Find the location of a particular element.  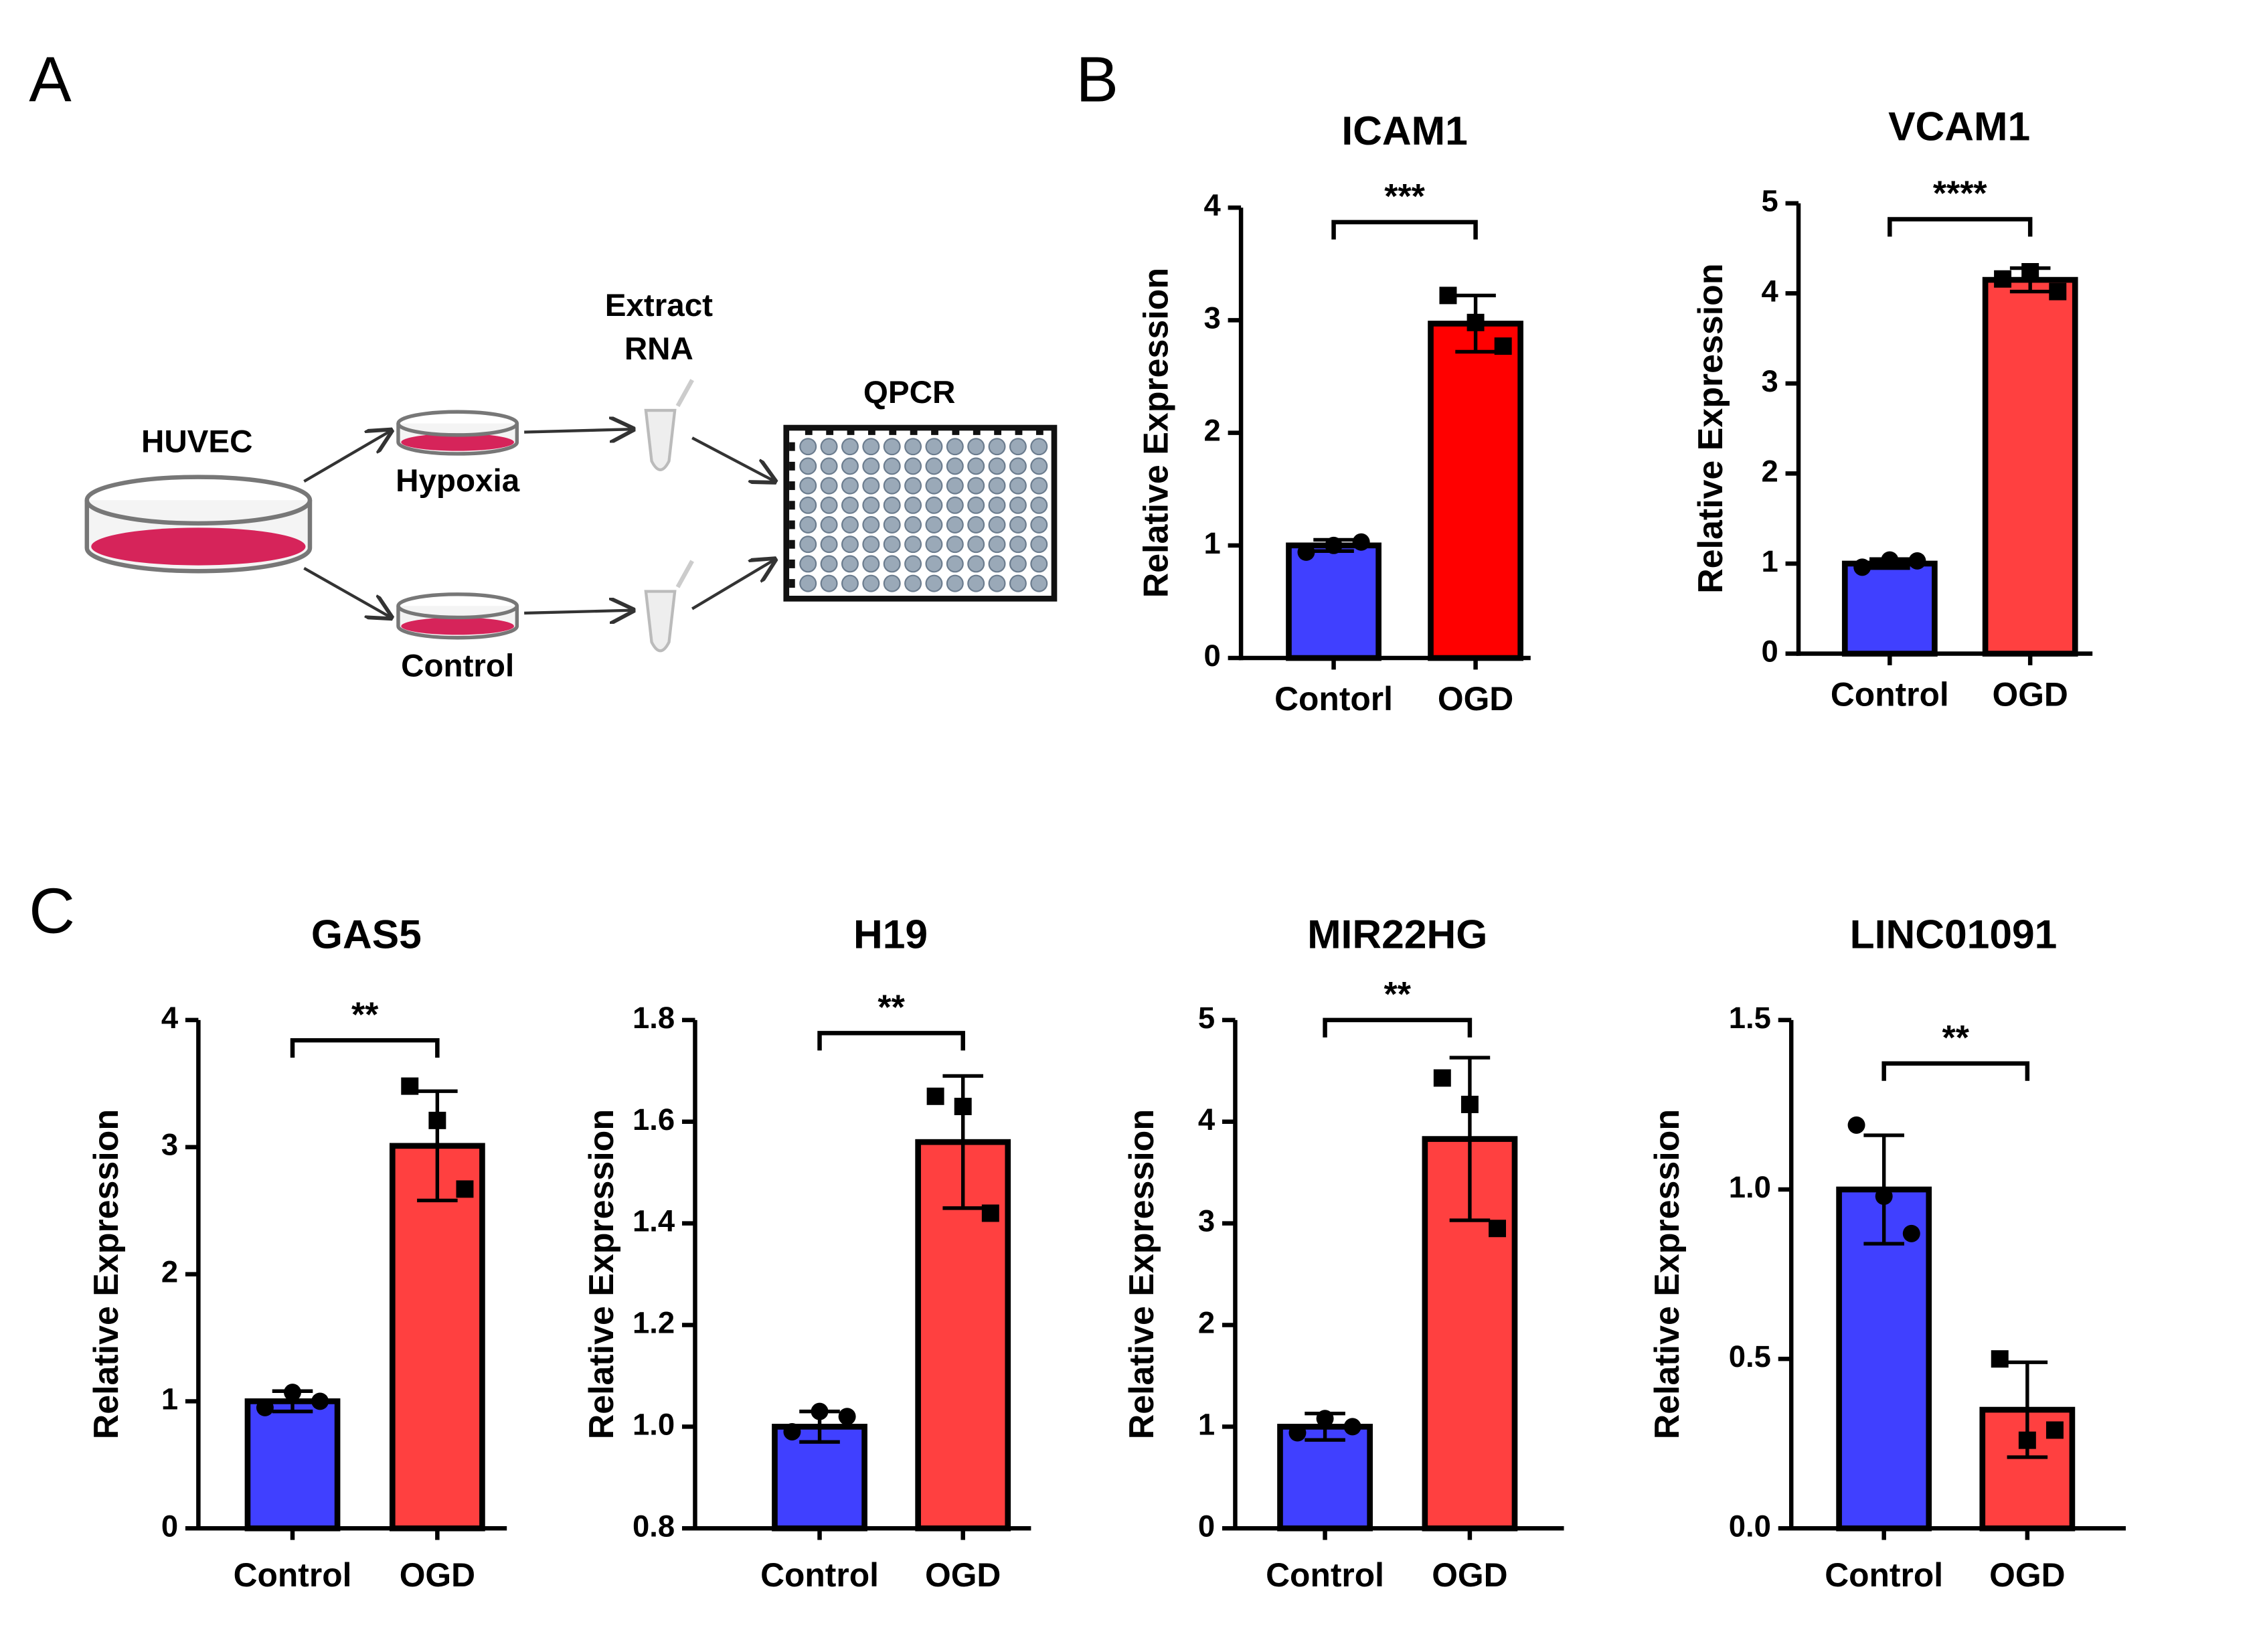

y-tick-label: 1.0 is located at coordinates (654, 1424).